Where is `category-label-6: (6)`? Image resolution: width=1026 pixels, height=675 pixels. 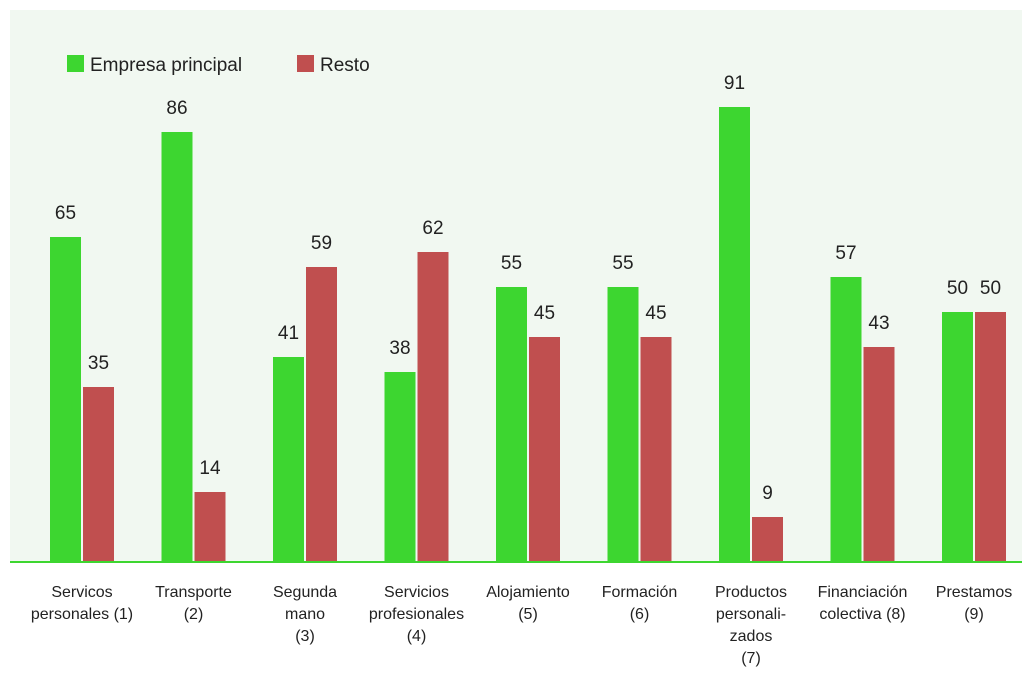
category-label-6: (6) is located at coordinates (640, 614).